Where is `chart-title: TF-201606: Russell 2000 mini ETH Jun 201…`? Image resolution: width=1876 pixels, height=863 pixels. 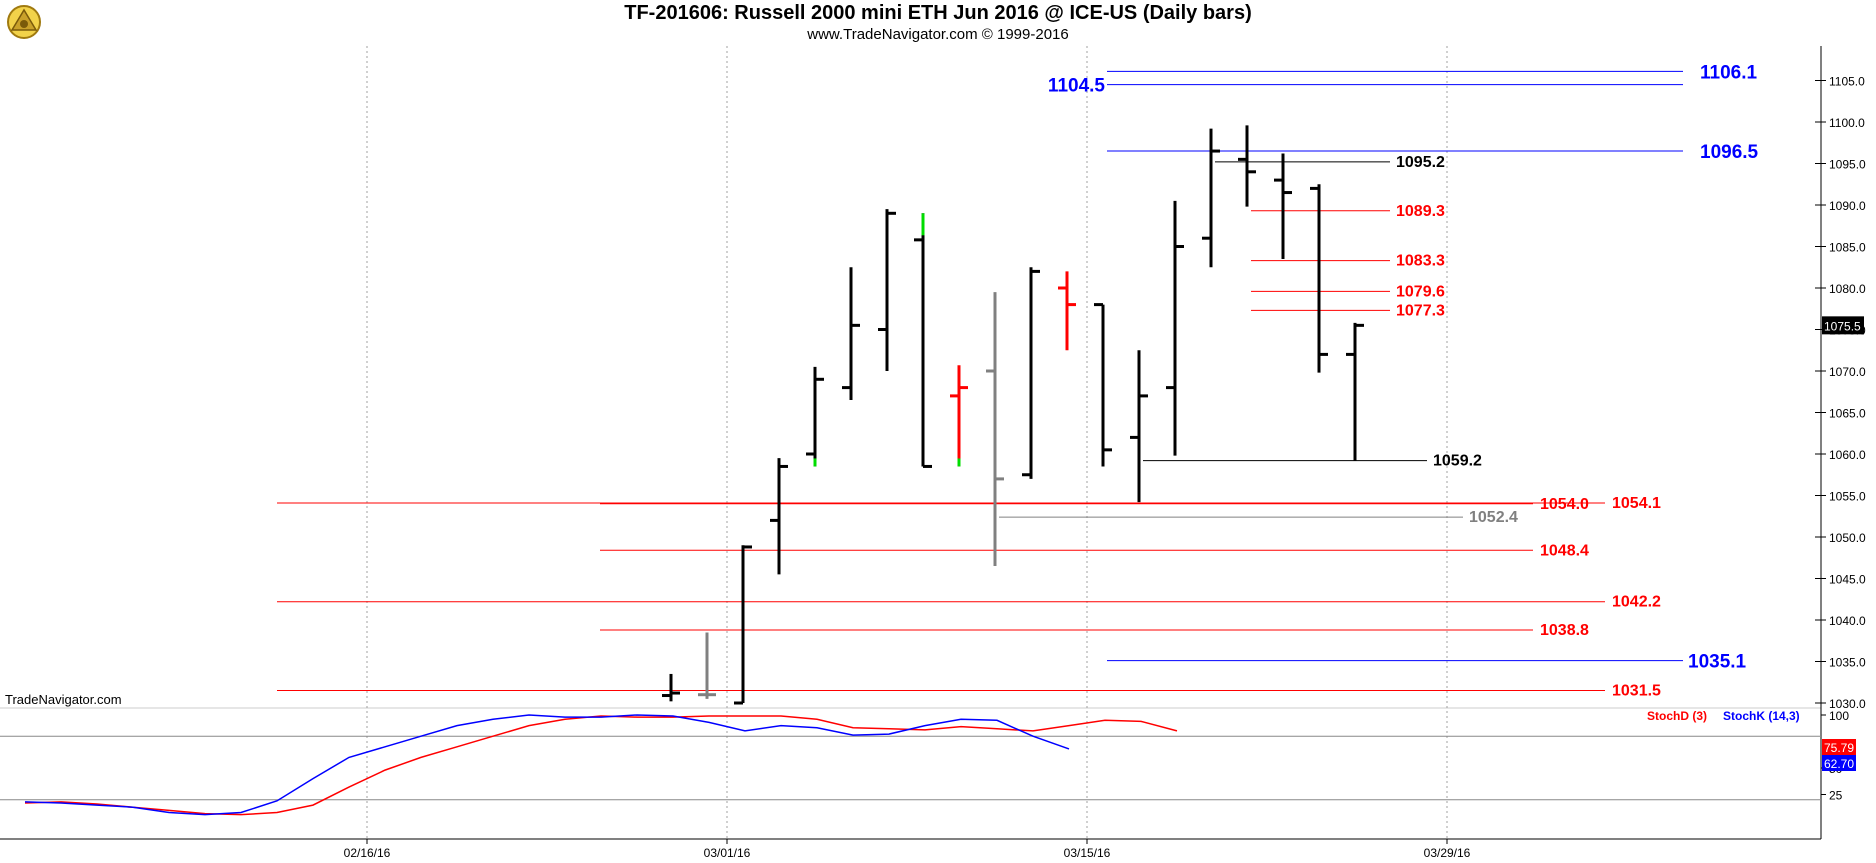
chart-title: TF-201606: Russell 2000 mini ETH Jun 201… is located at coordinates (938, 13).